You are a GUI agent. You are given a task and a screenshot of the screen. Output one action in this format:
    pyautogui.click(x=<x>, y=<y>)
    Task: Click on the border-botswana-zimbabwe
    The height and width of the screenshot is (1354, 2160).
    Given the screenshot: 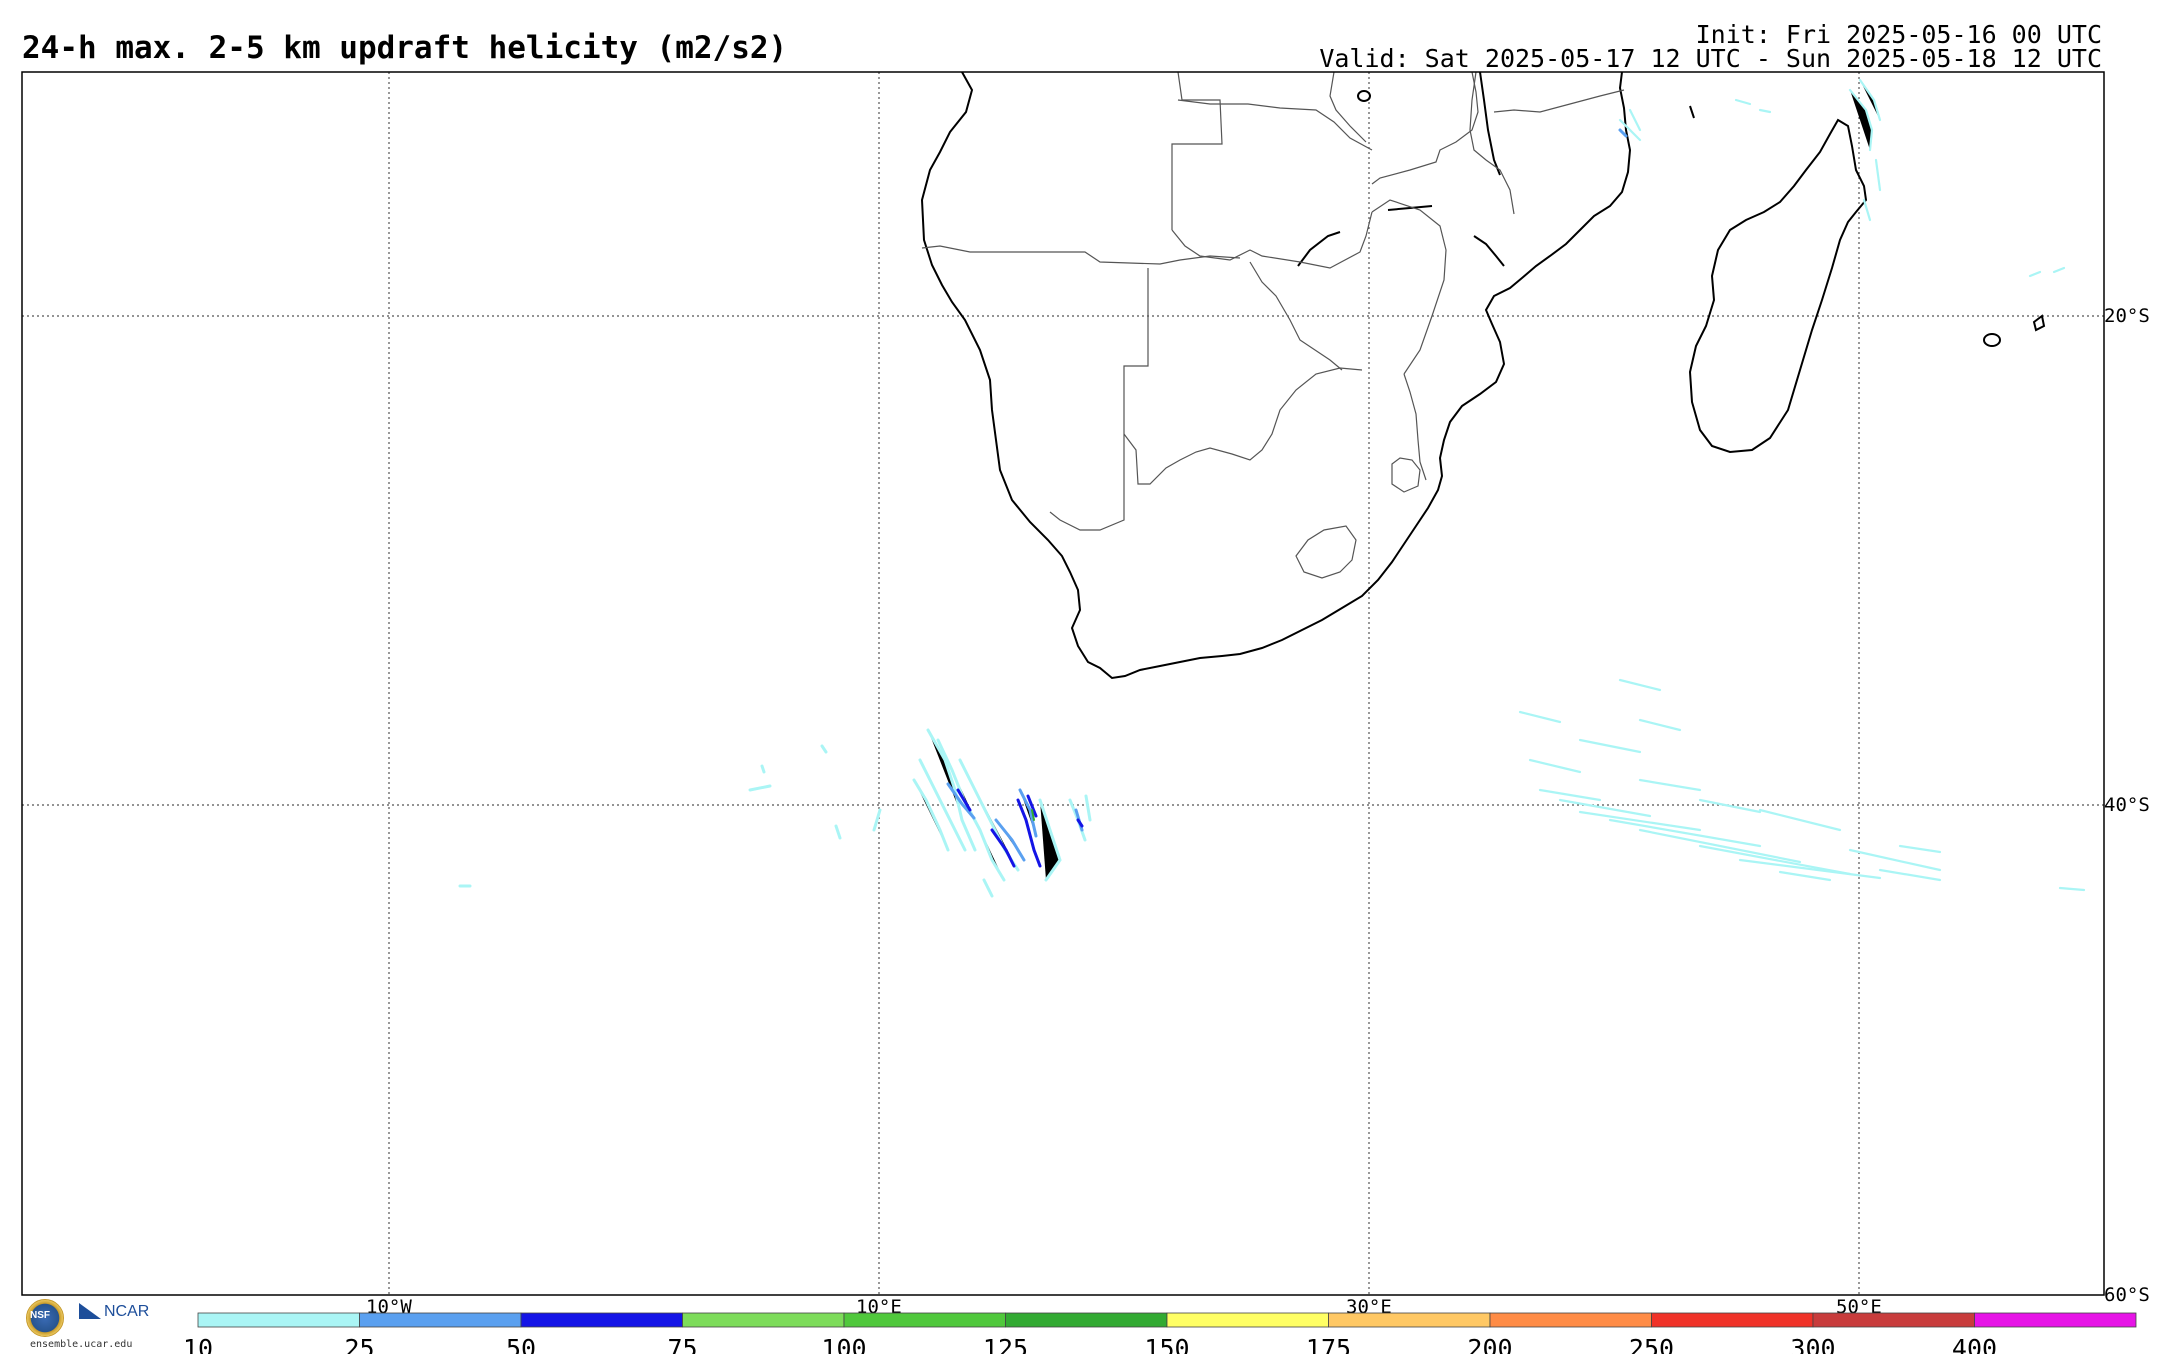 What is the action you would take?
    pyautogui.click(x=1296, y=316)
    